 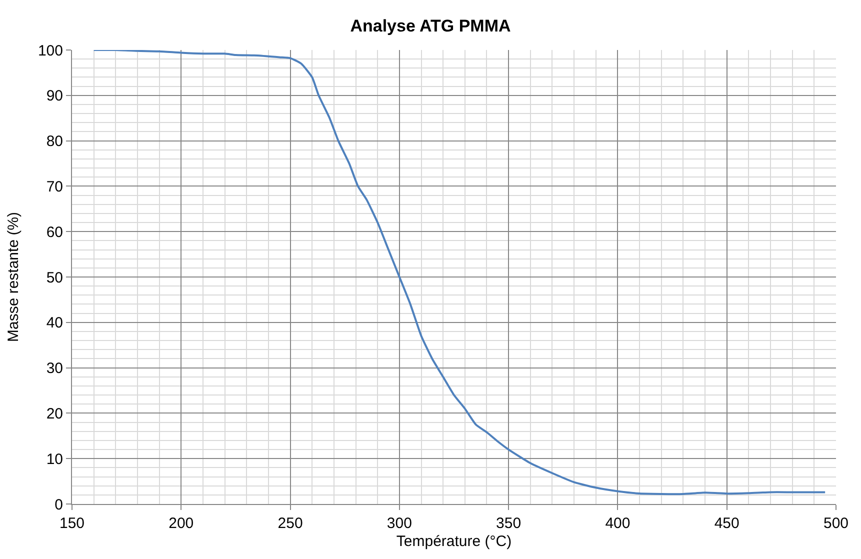 What do you see at coordinates (454, 541) in the screenshot?
I see `x-axis-title: Température (°C)` at bounding box center [454, 541].